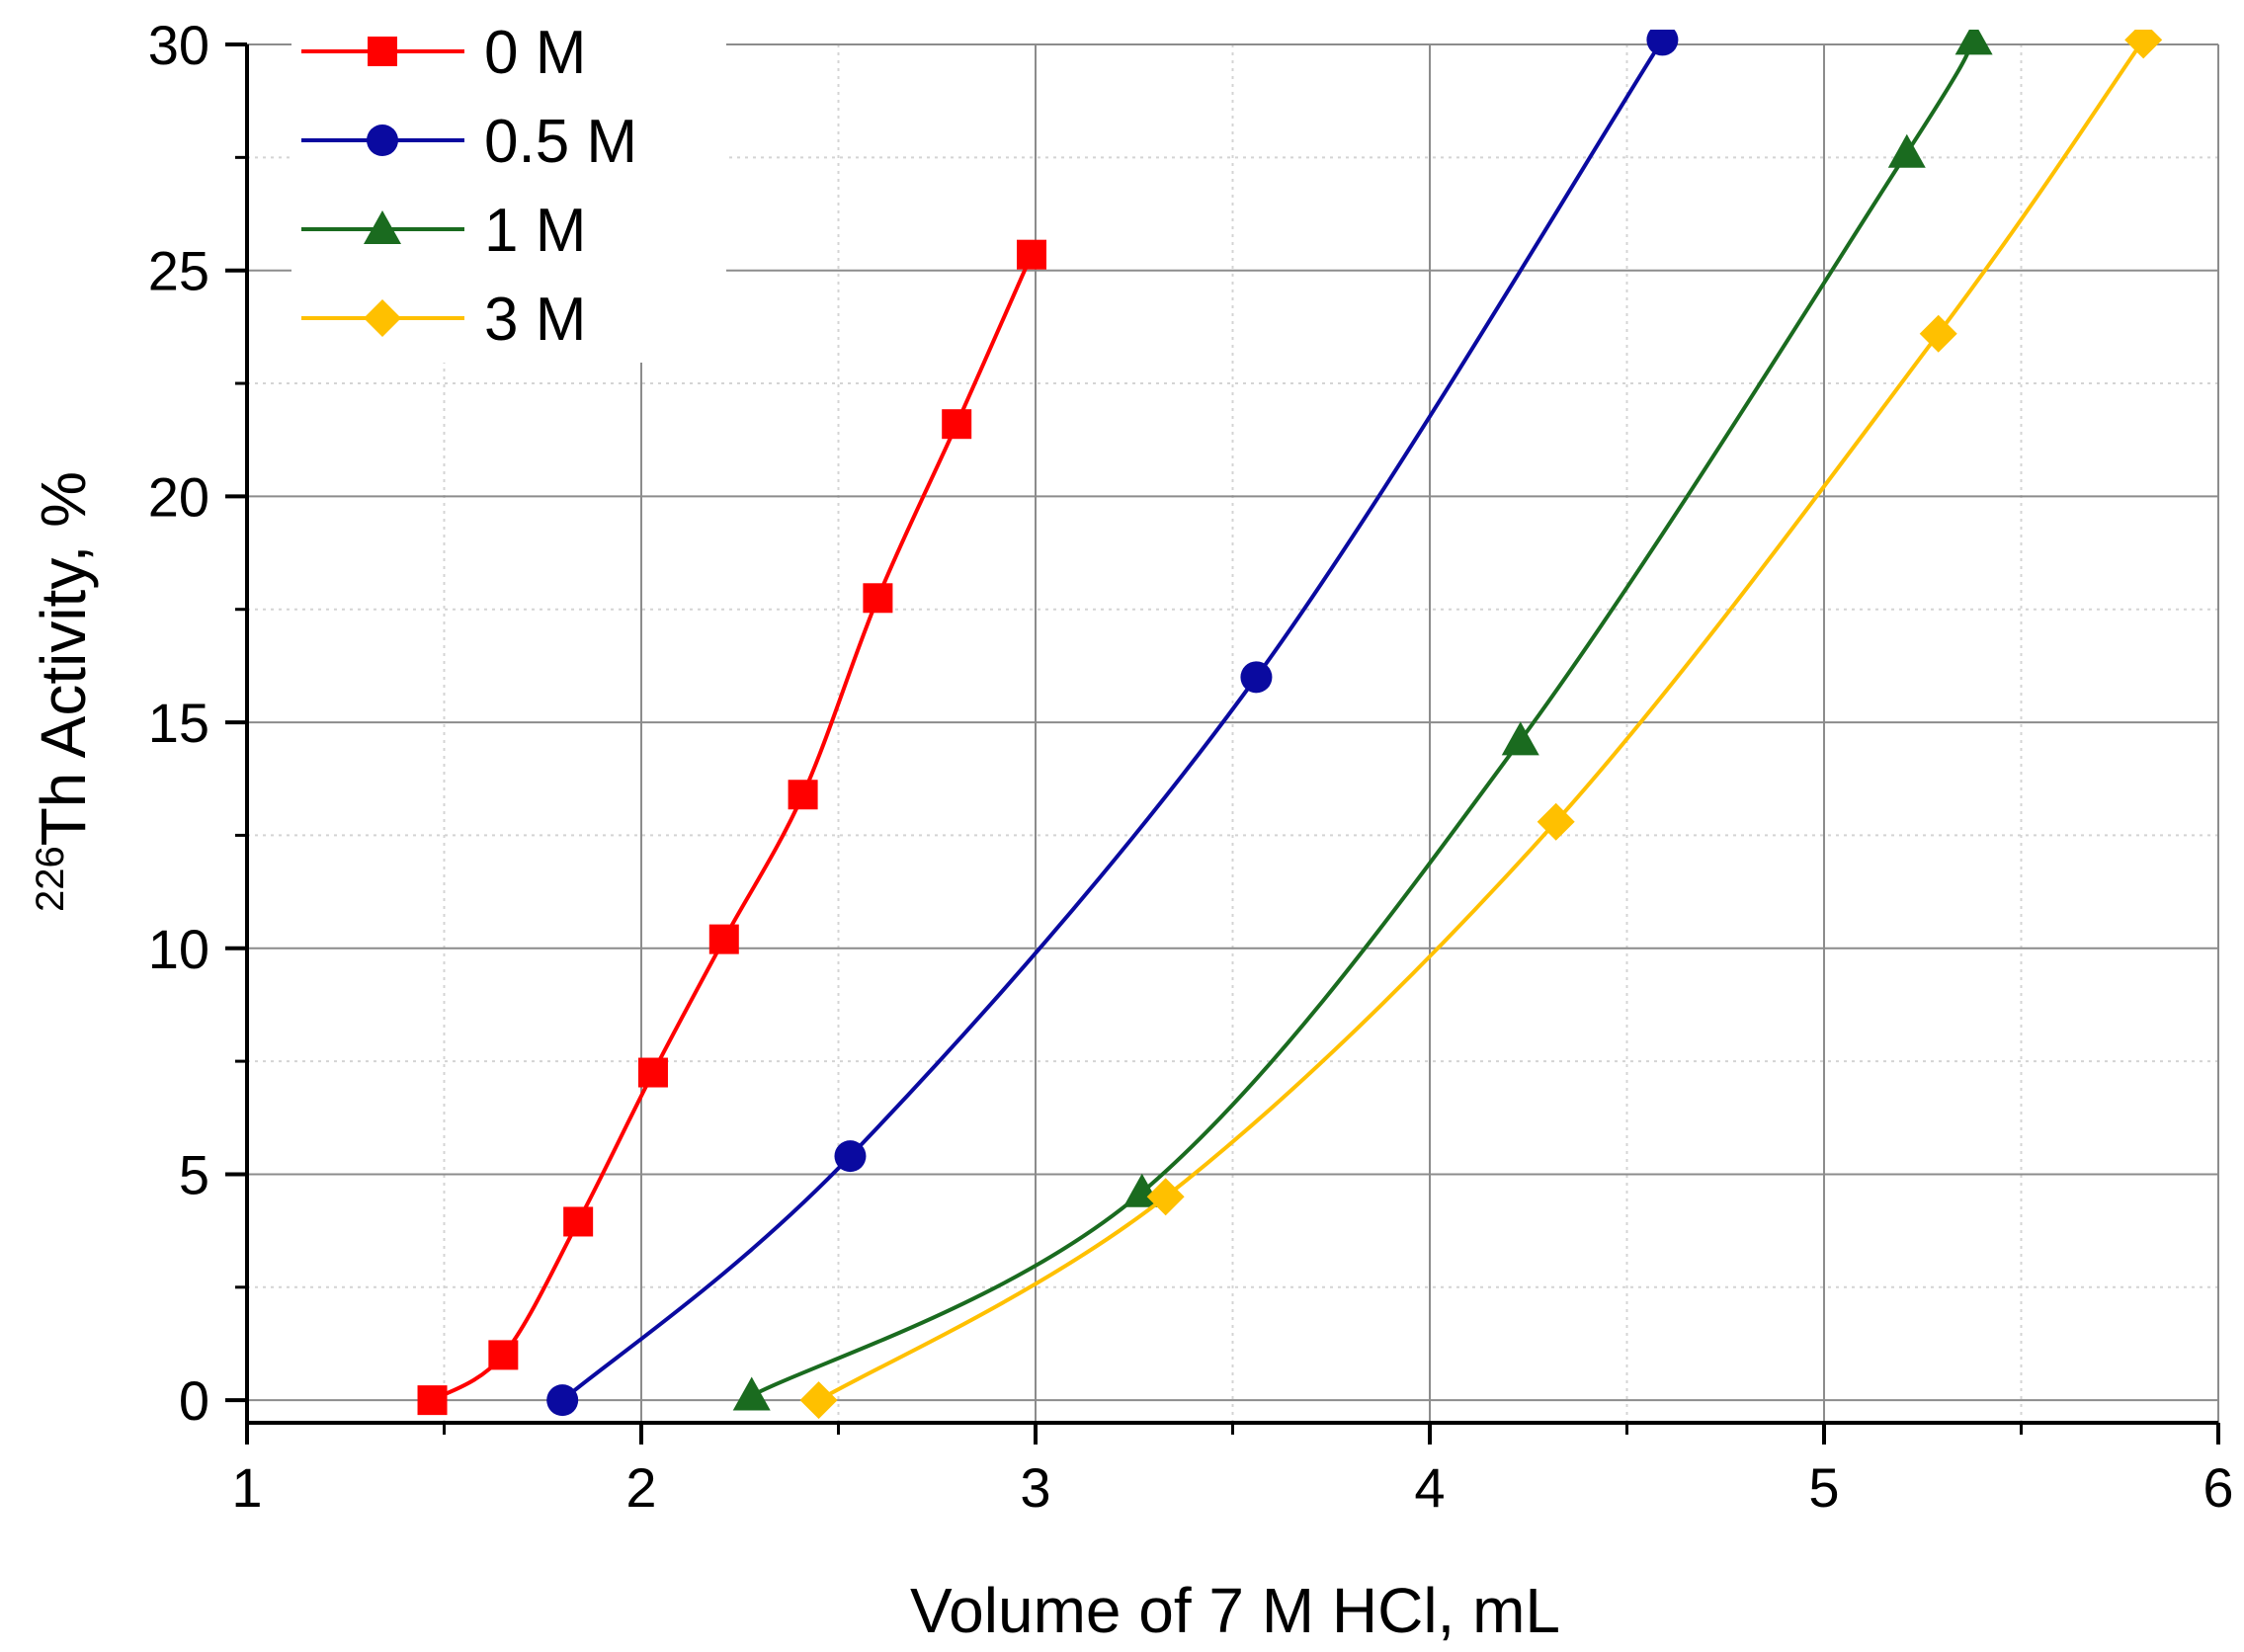  I want to click on x-tick-label: 1, so click(246, 1487).